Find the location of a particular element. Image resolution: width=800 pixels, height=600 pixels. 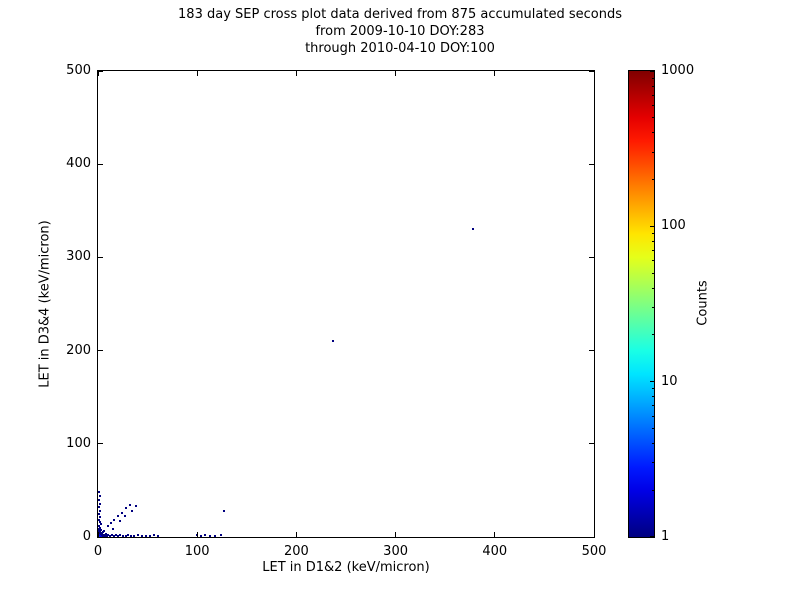

x-tick-label: 500 is located at coordinates (594, 551).